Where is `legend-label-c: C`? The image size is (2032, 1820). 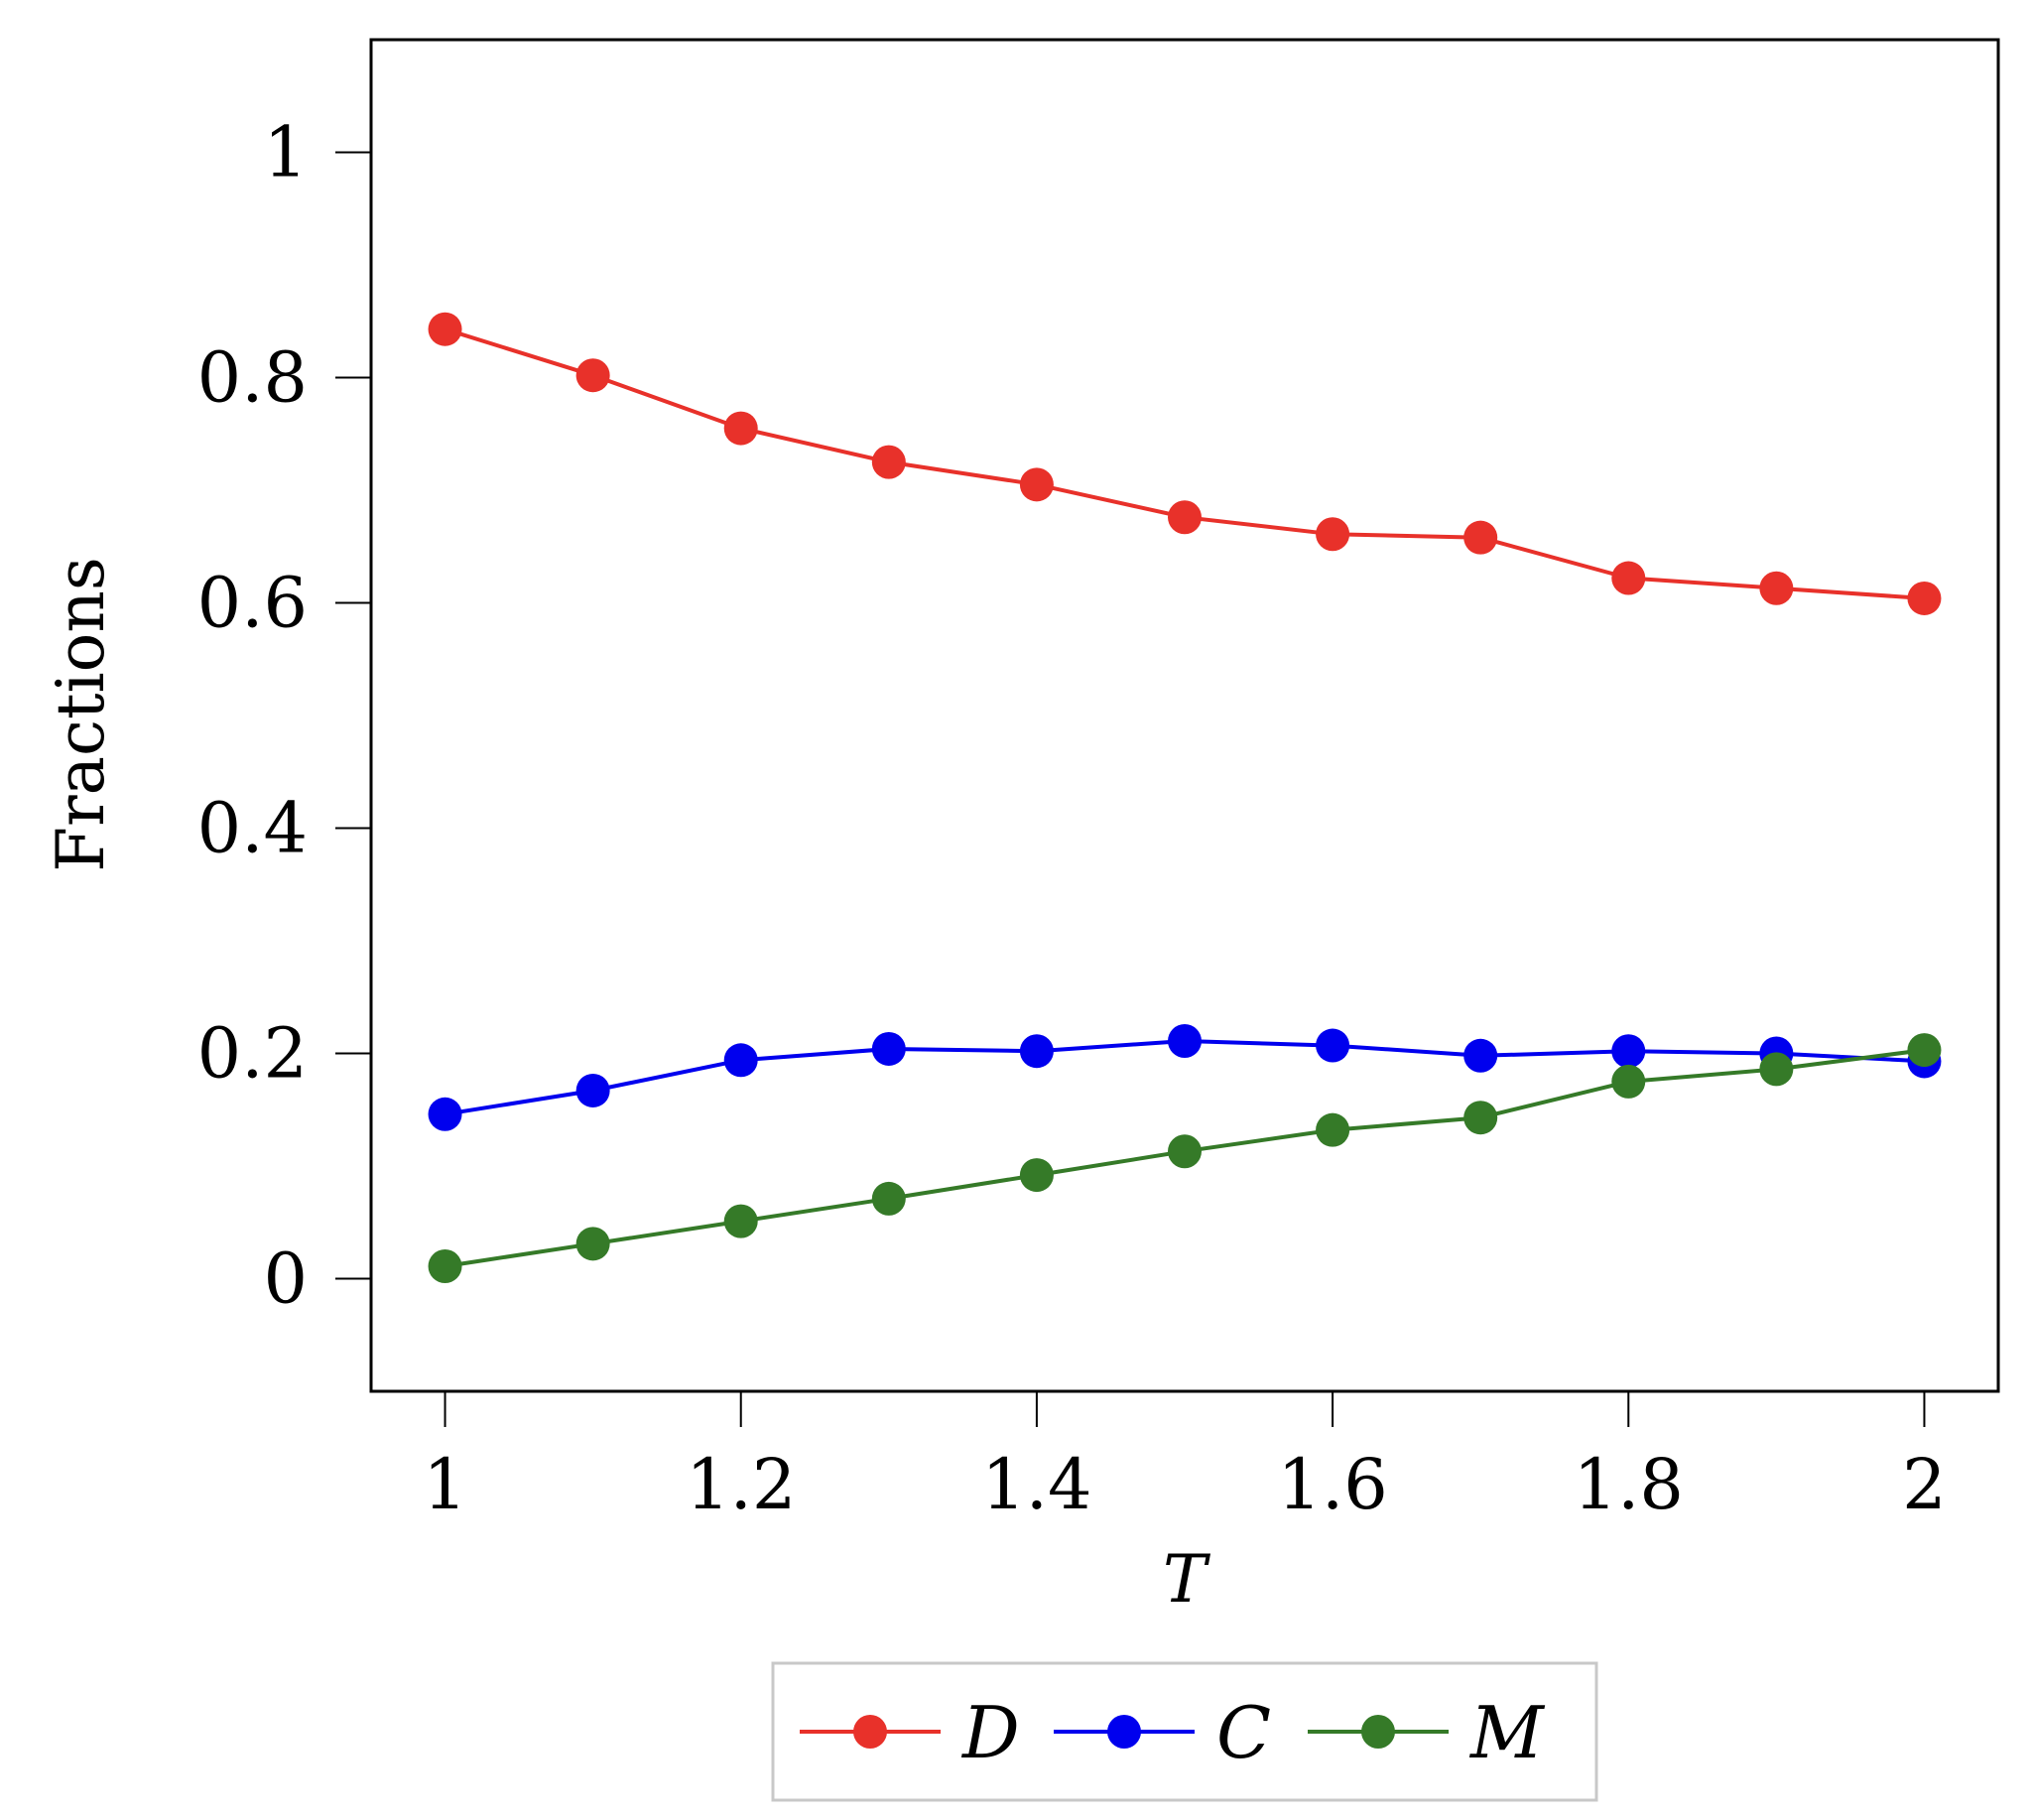 legend-label-c: C is located at coordinates (1243, 1732).